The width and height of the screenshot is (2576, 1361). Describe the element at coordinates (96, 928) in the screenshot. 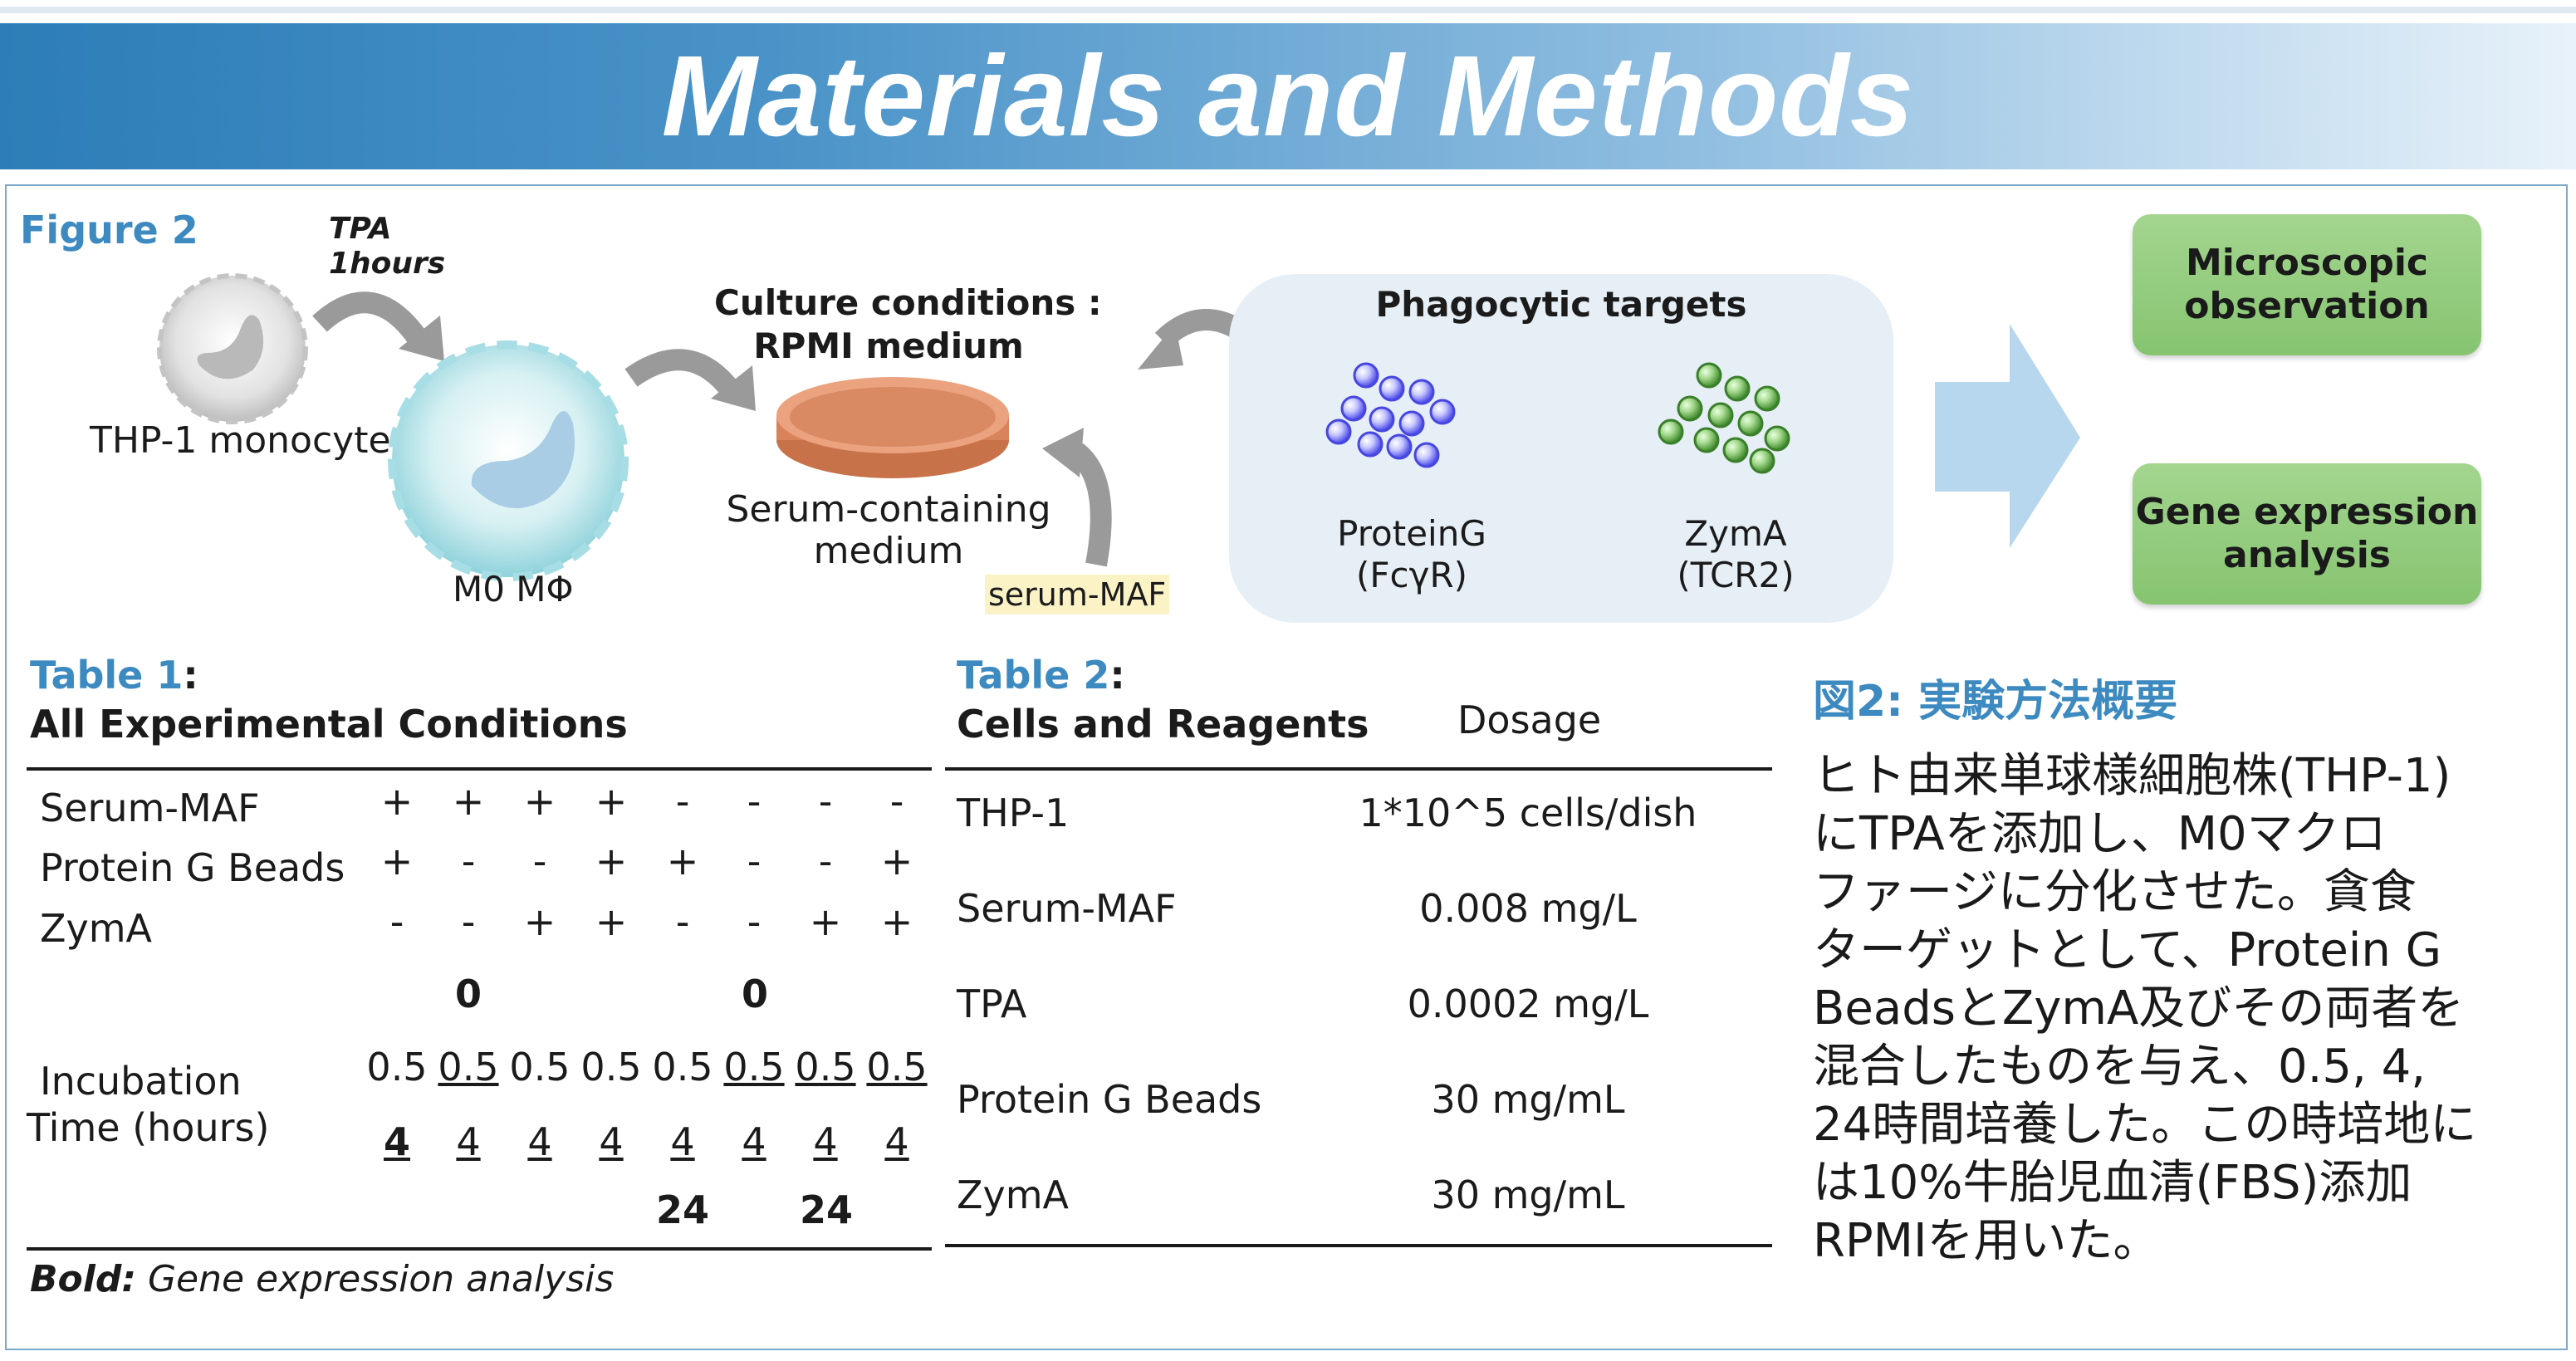

I see `row-label-zyma: ZymA` at that location.